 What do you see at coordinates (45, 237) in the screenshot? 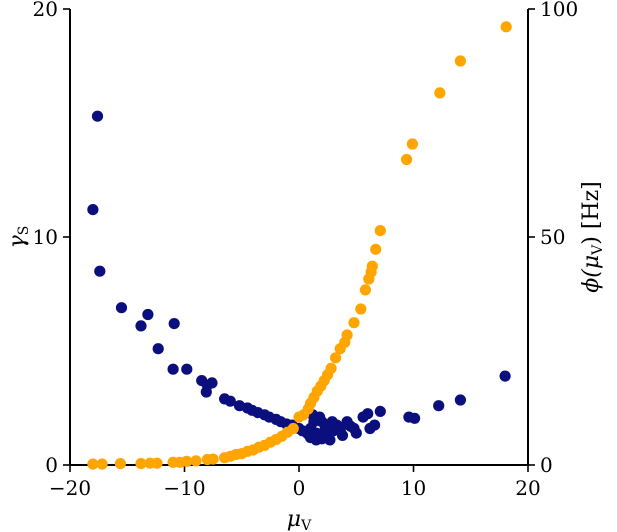
I see `y-tick-label: 10` at bounding box center [45, 237].